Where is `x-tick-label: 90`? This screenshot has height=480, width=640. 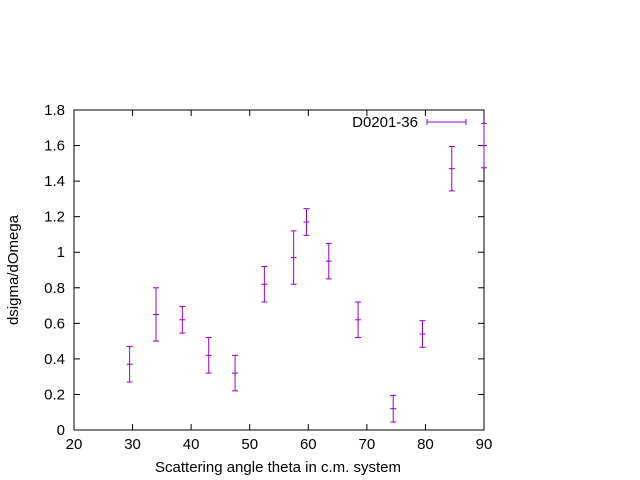
x-tick-label: 90 is located at coordinates (484, 444).